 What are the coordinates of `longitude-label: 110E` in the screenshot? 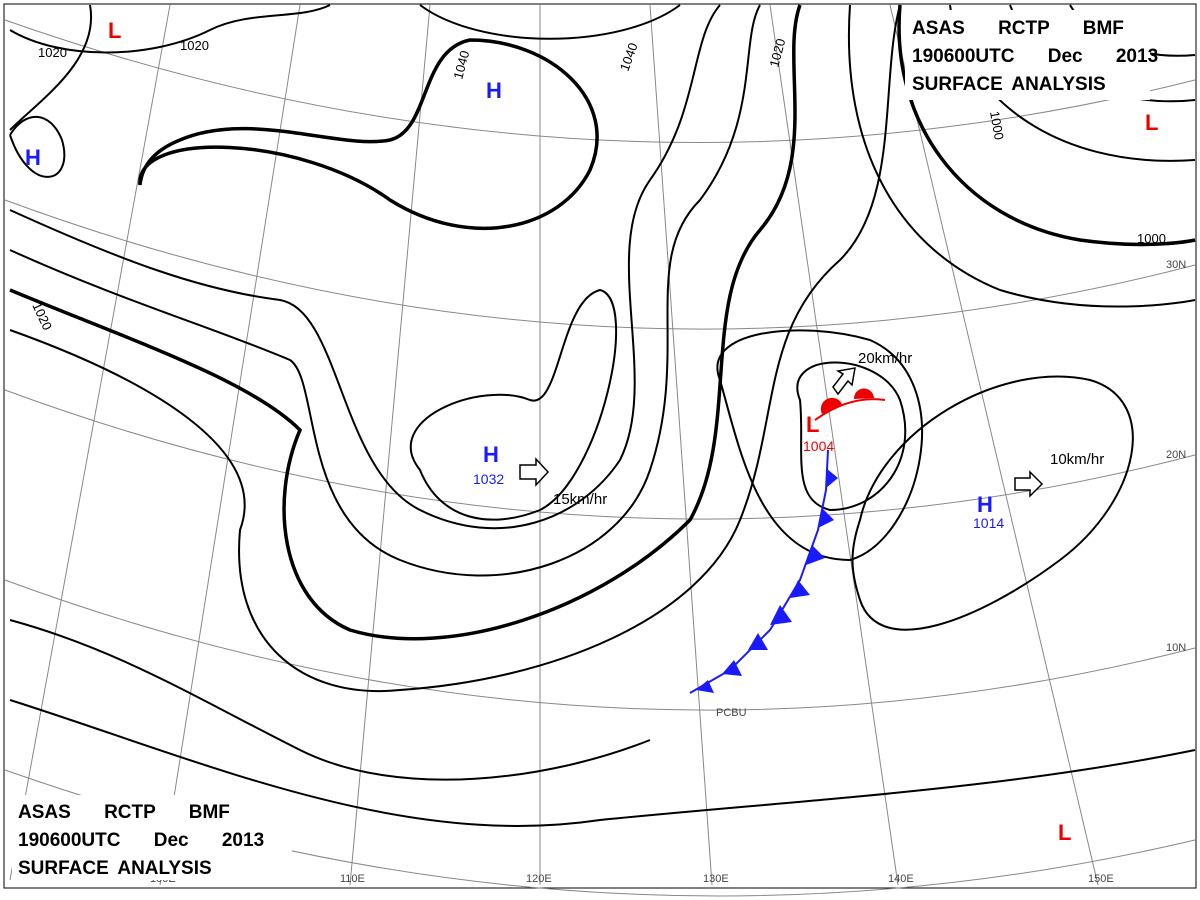 It's located at (352, 879).